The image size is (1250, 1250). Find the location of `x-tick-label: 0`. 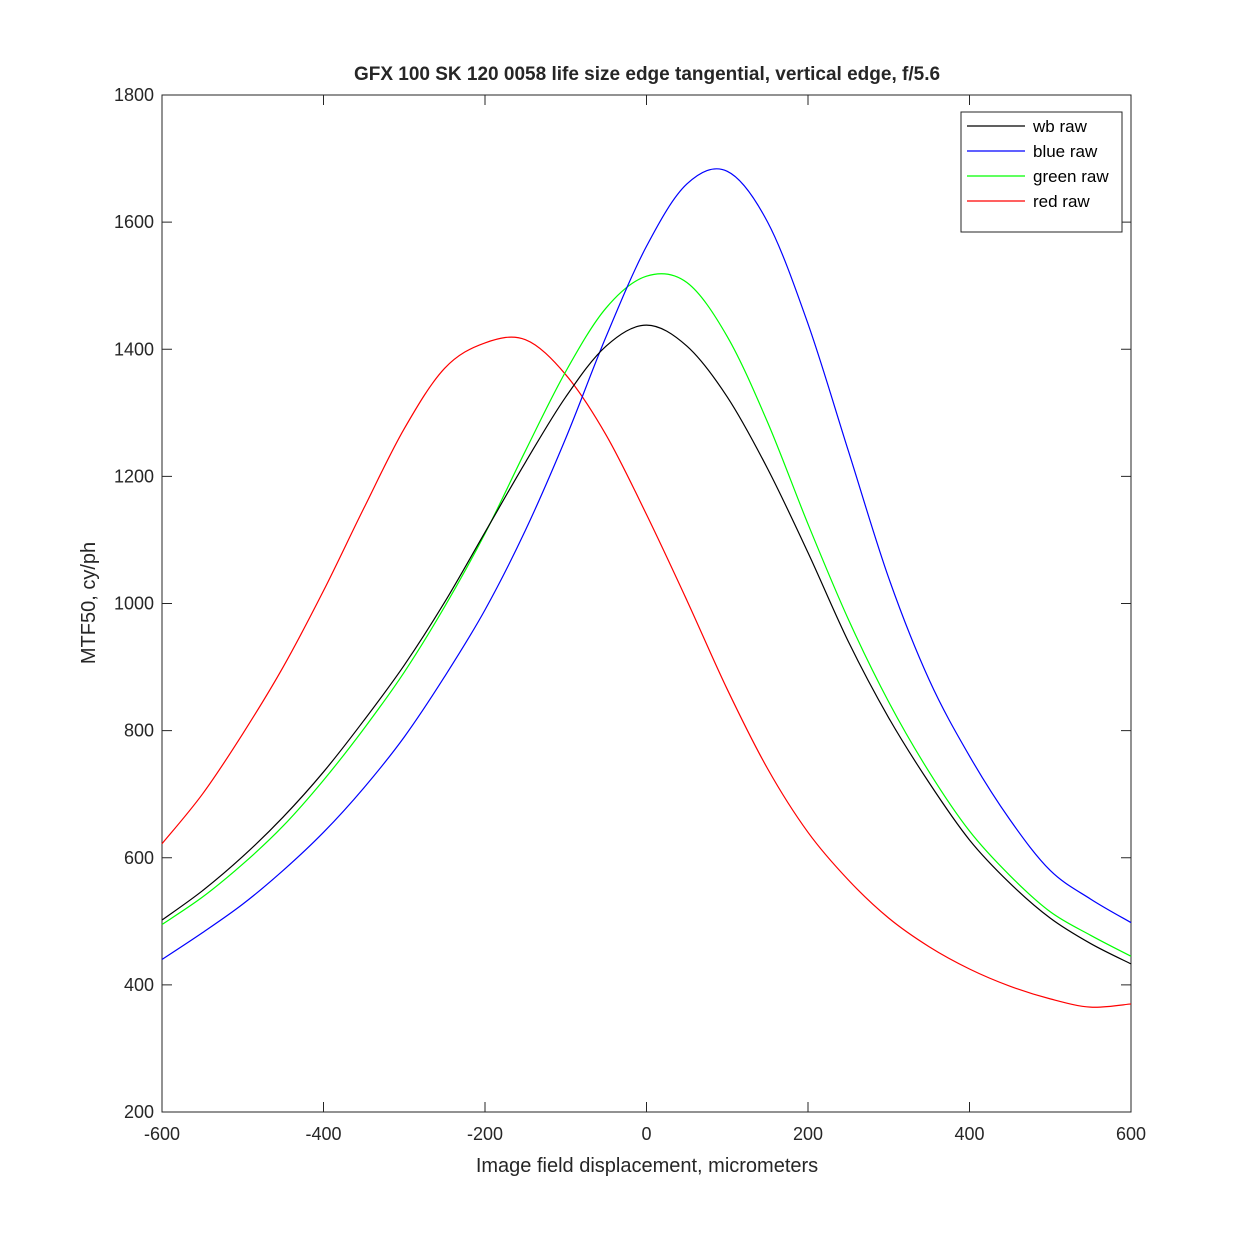

x-tick-label: 0 is located at coordinates (646, 1134).